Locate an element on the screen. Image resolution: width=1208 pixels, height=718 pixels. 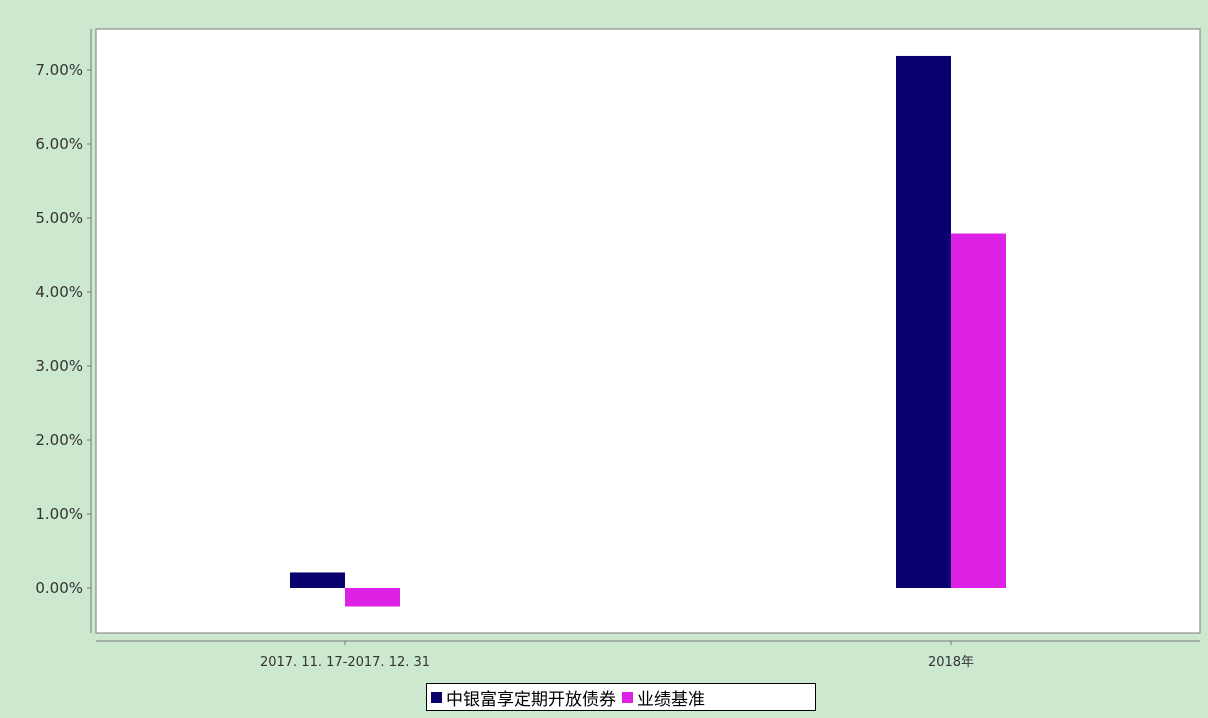
y-tick-label: 0.00% is located at coordinates (59, 588).